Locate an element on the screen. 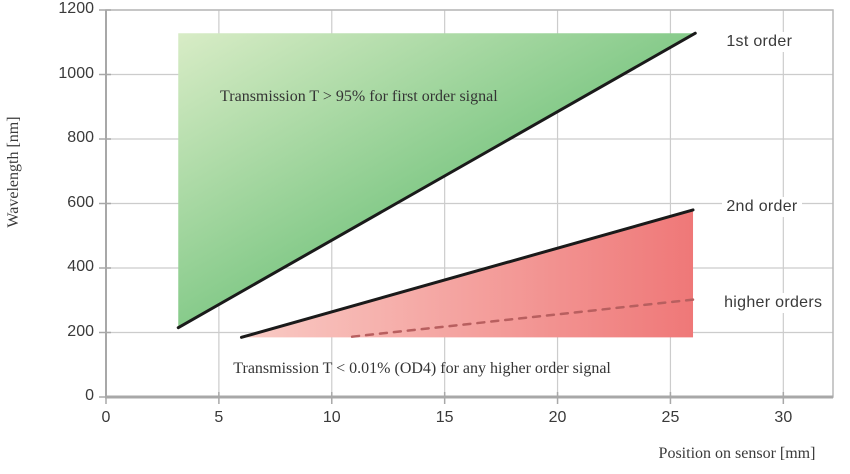 The width and height of the screenshot is (850, 474). x-tick-label-0: 0 is located at coordinates (106, 417).